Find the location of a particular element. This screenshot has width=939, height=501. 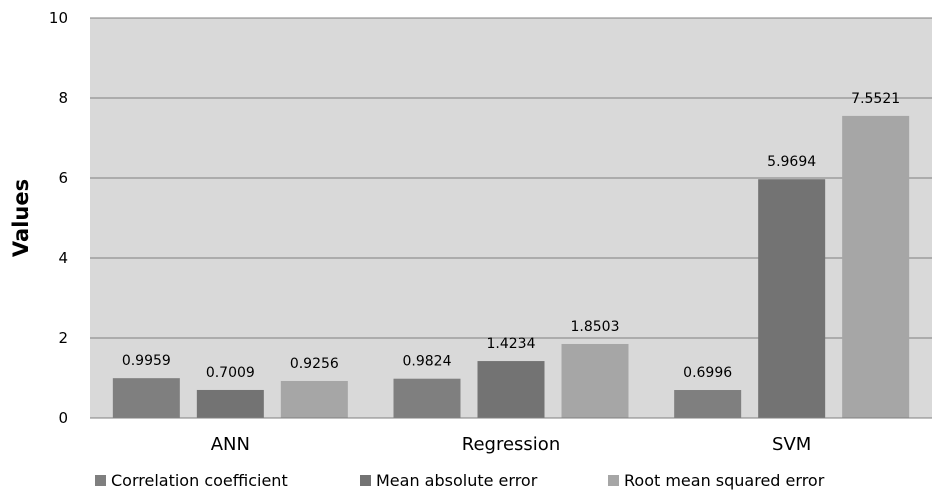

data-label: 0.6996 is located at coordinates (707, 373).